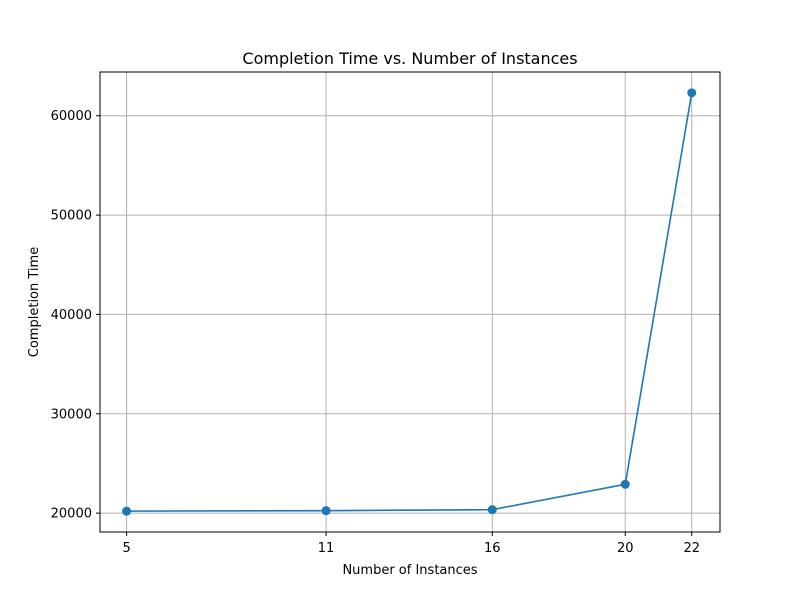  I want to click on x-tick-label: 11, so click(326, 548).